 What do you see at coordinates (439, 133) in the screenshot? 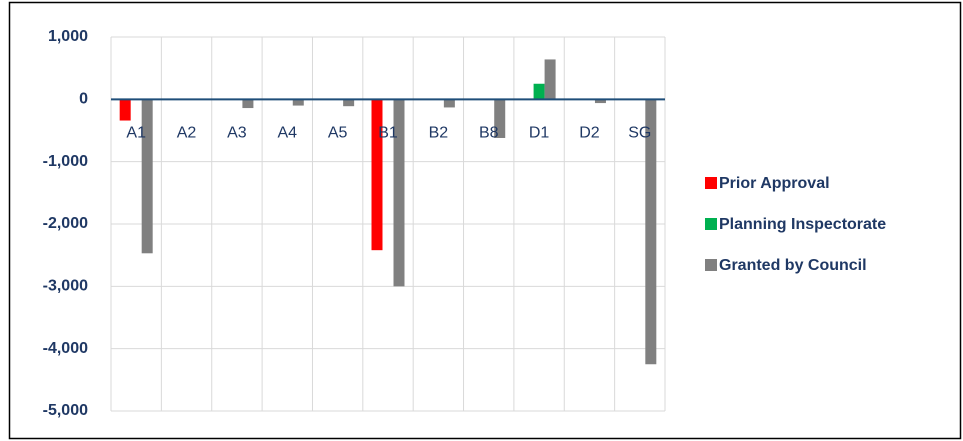
I see `x-tick-label: B2` at bounding box center [439, 133].